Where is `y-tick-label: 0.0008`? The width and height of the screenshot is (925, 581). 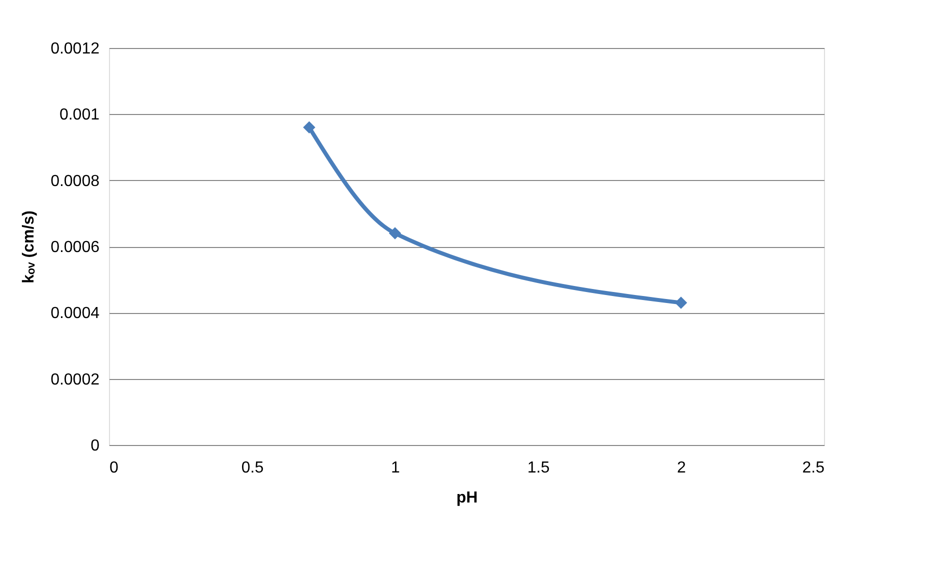 y-tick-label: 0.0008 is located at coordinates (75, 181).